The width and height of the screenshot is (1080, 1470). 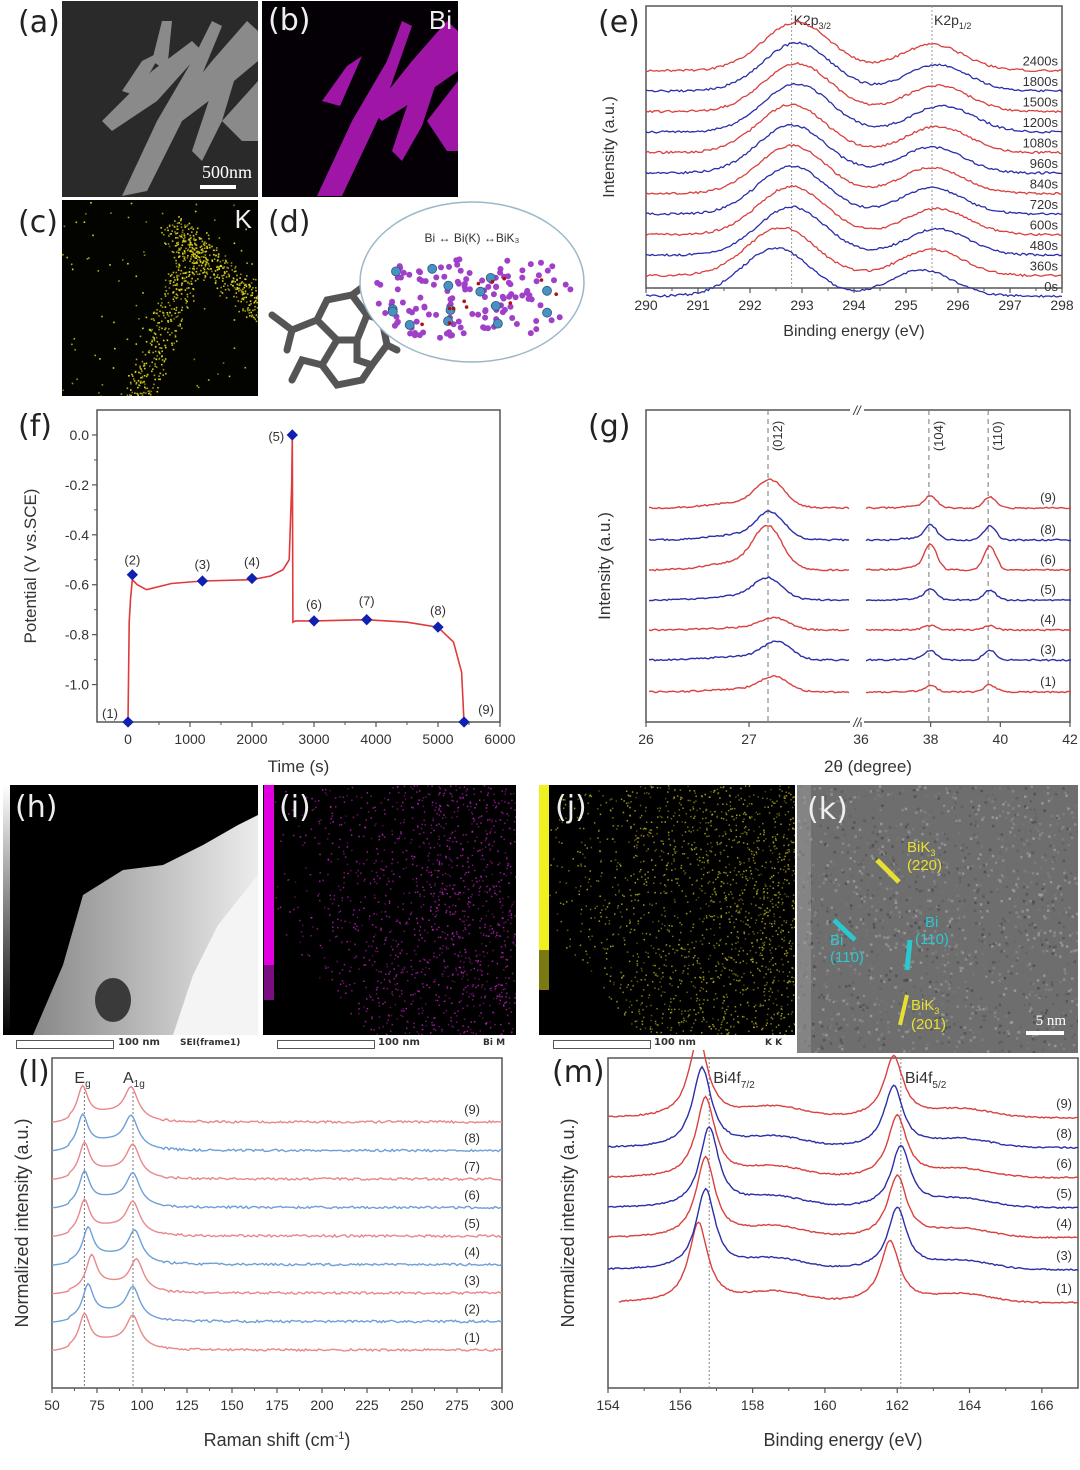 What do you see at coordinates (276, 436) in the screenshot?
I see `data-point-label: (5)` at bounding box center [276, 436].